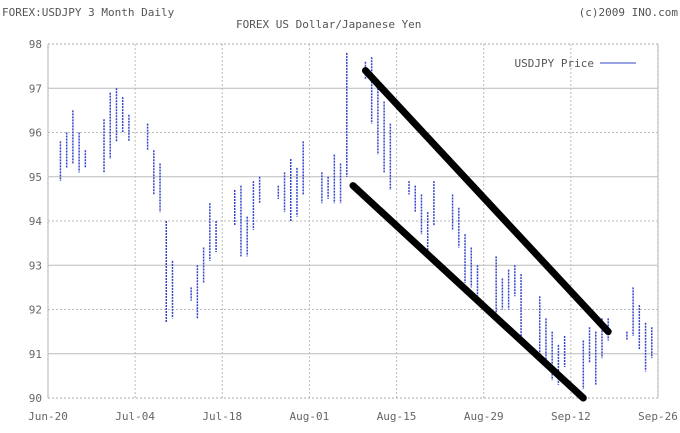 Image resolution: width=680 pixels, height=433 pixels. Describe the element at coordinates (35, 177) in the screenshot. I see `y-tick-label: 95` at that location.